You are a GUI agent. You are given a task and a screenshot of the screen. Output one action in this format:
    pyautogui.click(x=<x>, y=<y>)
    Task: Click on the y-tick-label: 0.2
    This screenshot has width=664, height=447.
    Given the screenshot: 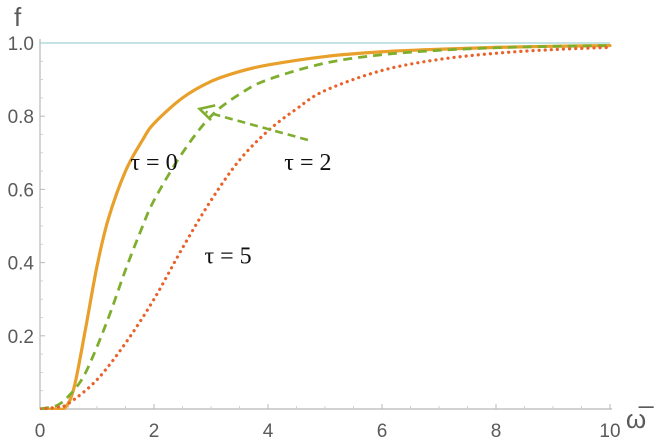 What is the action you would take?
    pyautogui.click(x=21, y=337)
    